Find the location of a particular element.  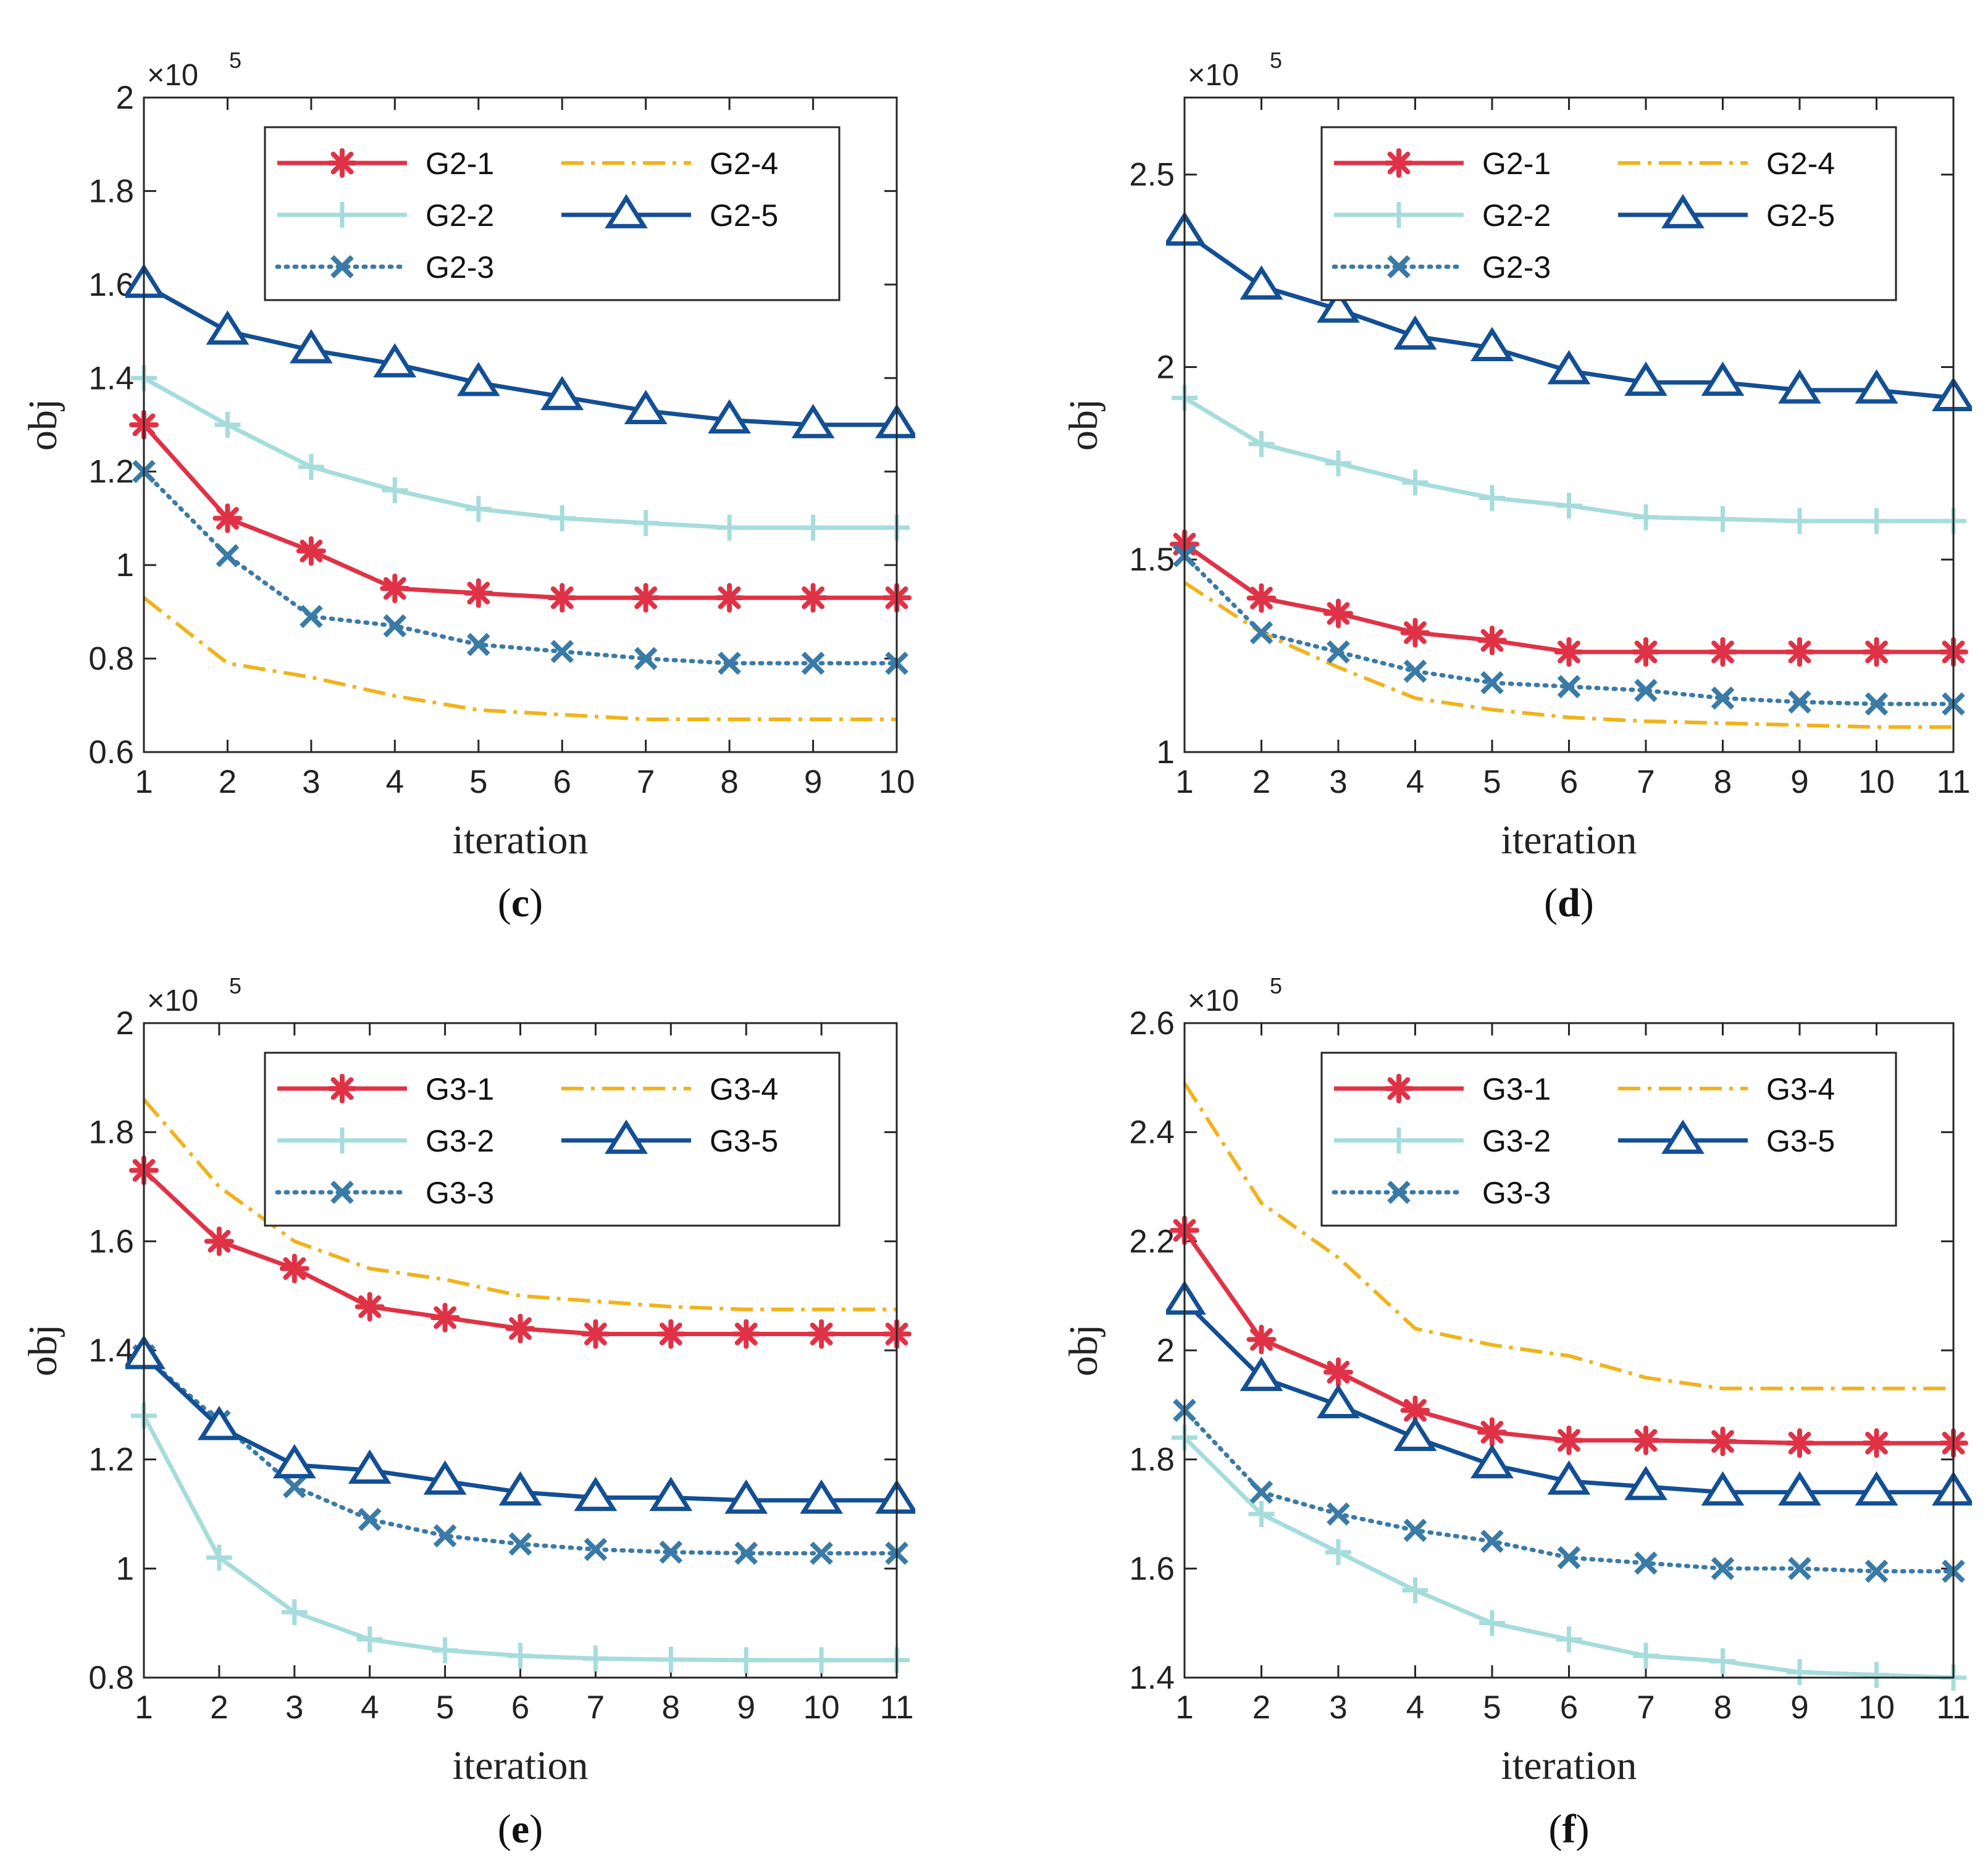

legend-marker-stroke-b is located at coordinates (342, 266).